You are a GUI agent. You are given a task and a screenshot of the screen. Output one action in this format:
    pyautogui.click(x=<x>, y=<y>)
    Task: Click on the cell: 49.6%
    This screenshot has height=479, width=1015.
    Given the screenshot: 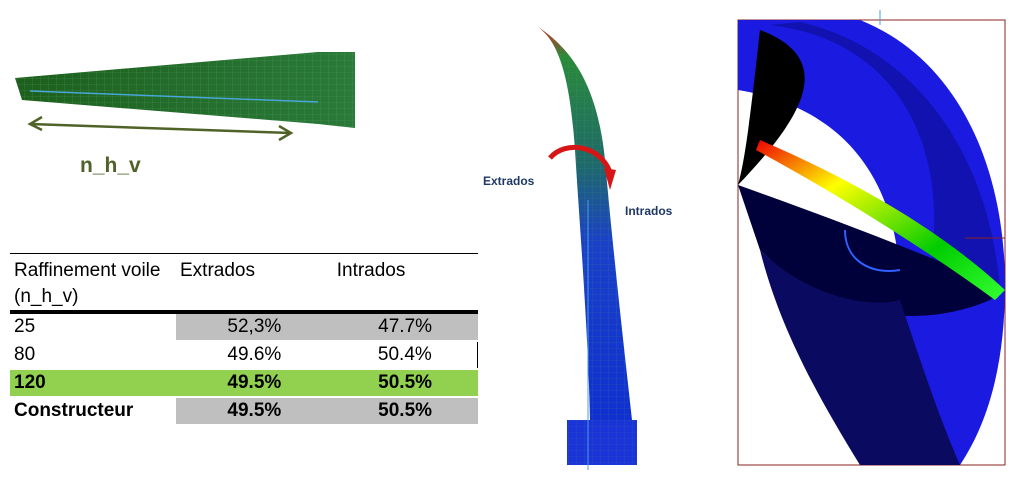 What is the action you would take?
    pyautogui.click(x=254, y=355)
    